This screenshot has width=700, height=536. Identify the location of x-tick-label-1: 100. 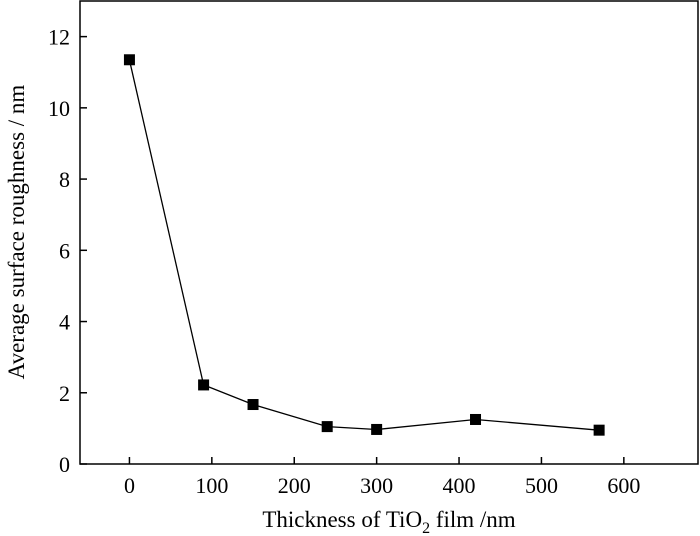
(211, 485).